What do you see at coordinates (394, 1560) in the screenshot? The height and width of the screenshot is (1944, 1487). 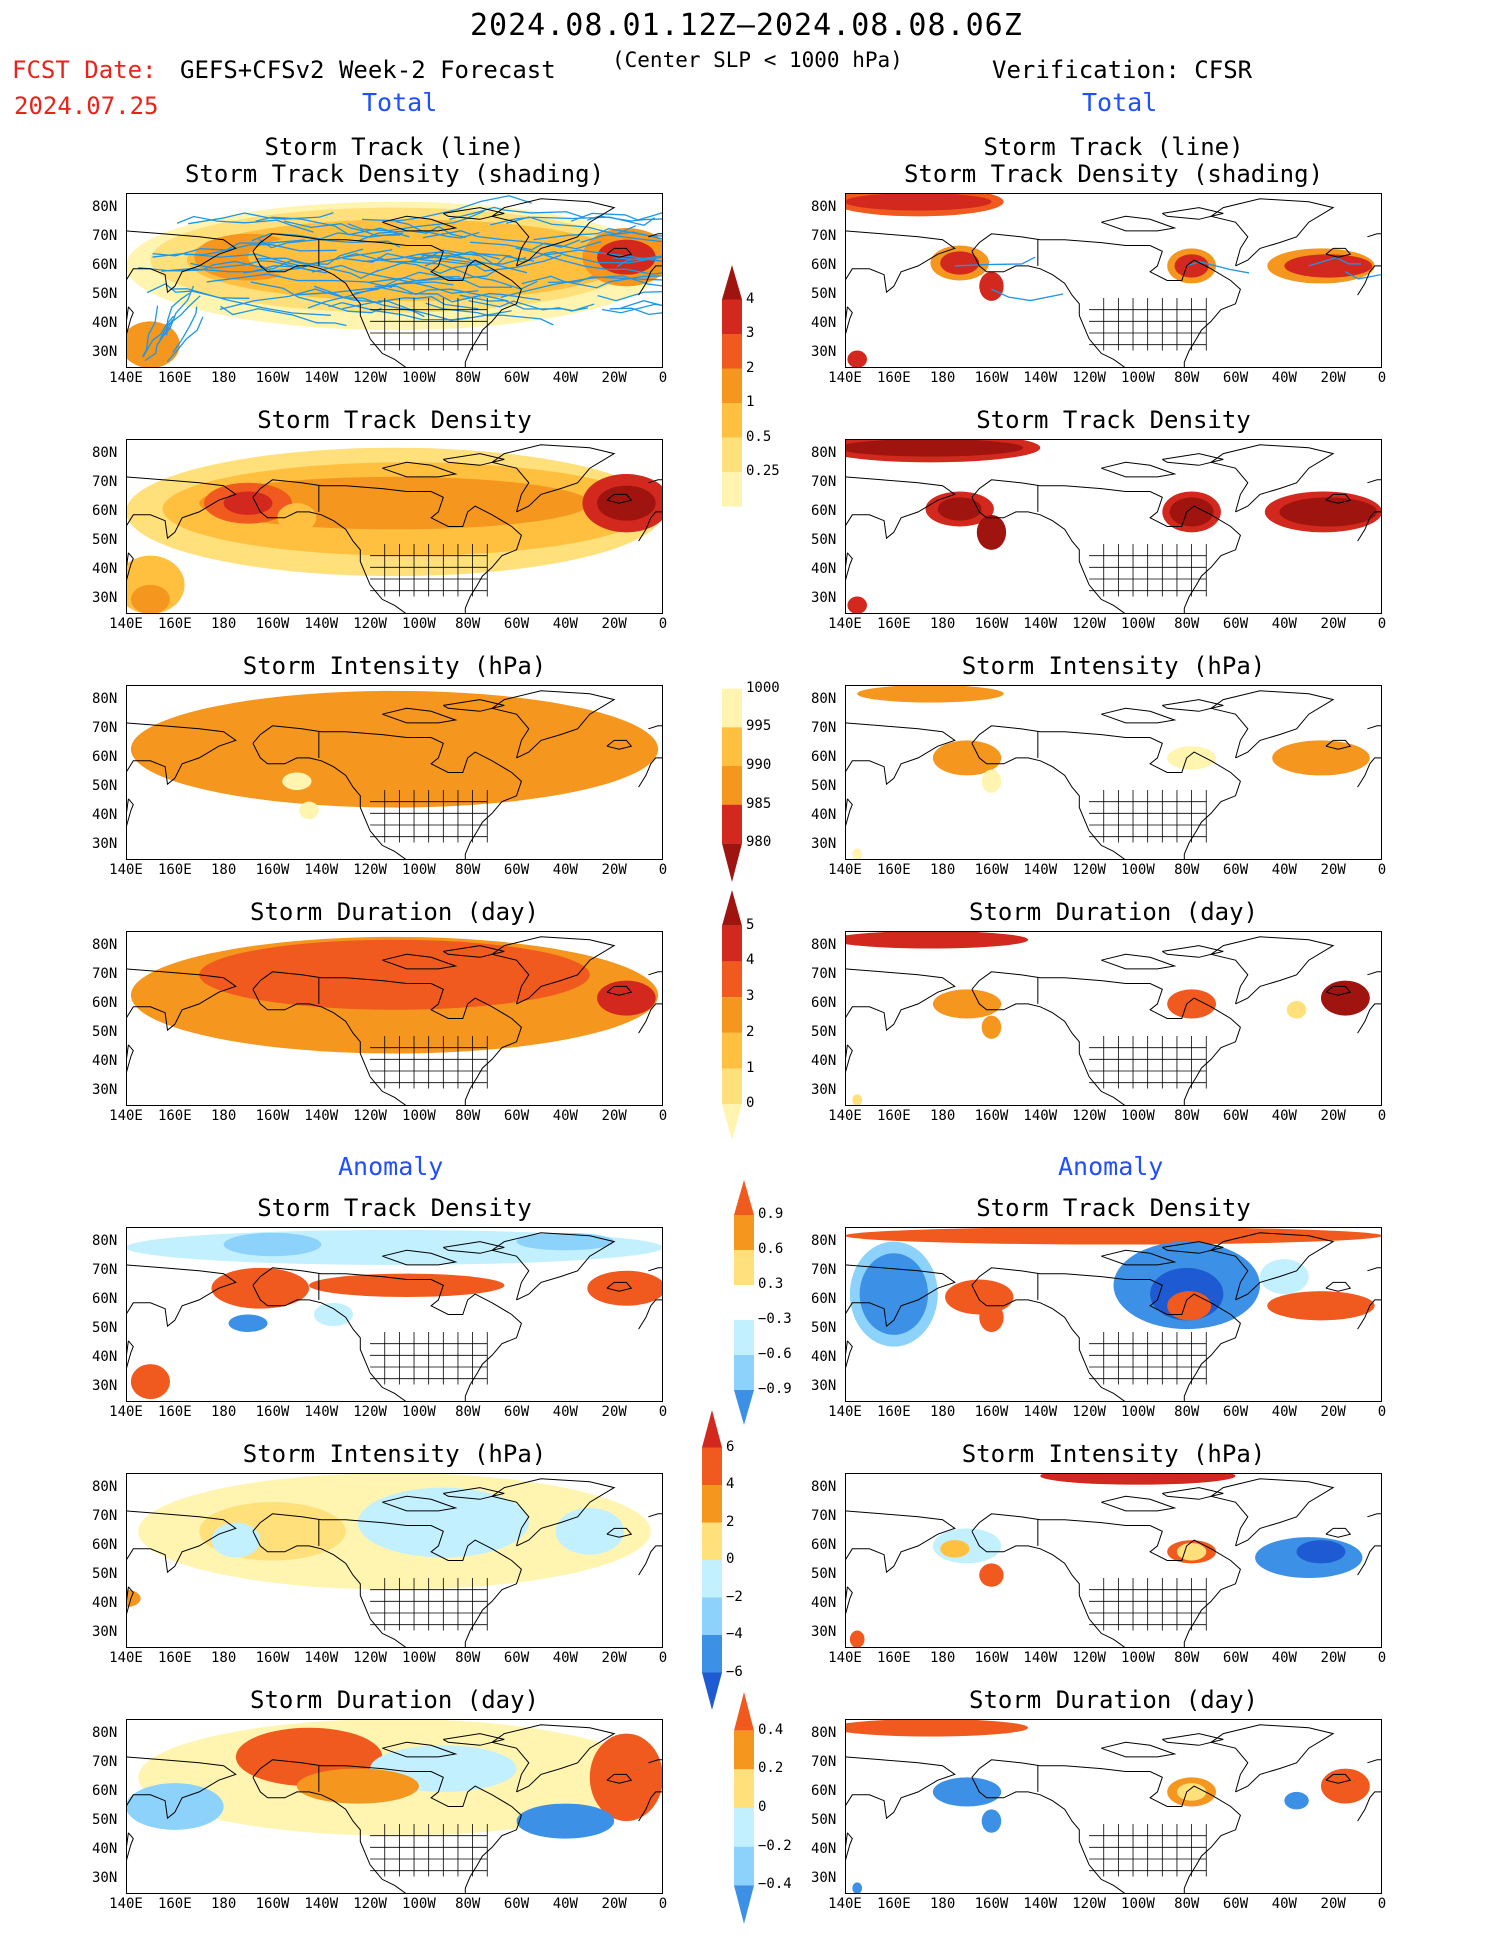 I see `map-area` at bounding box center [394, 1560].